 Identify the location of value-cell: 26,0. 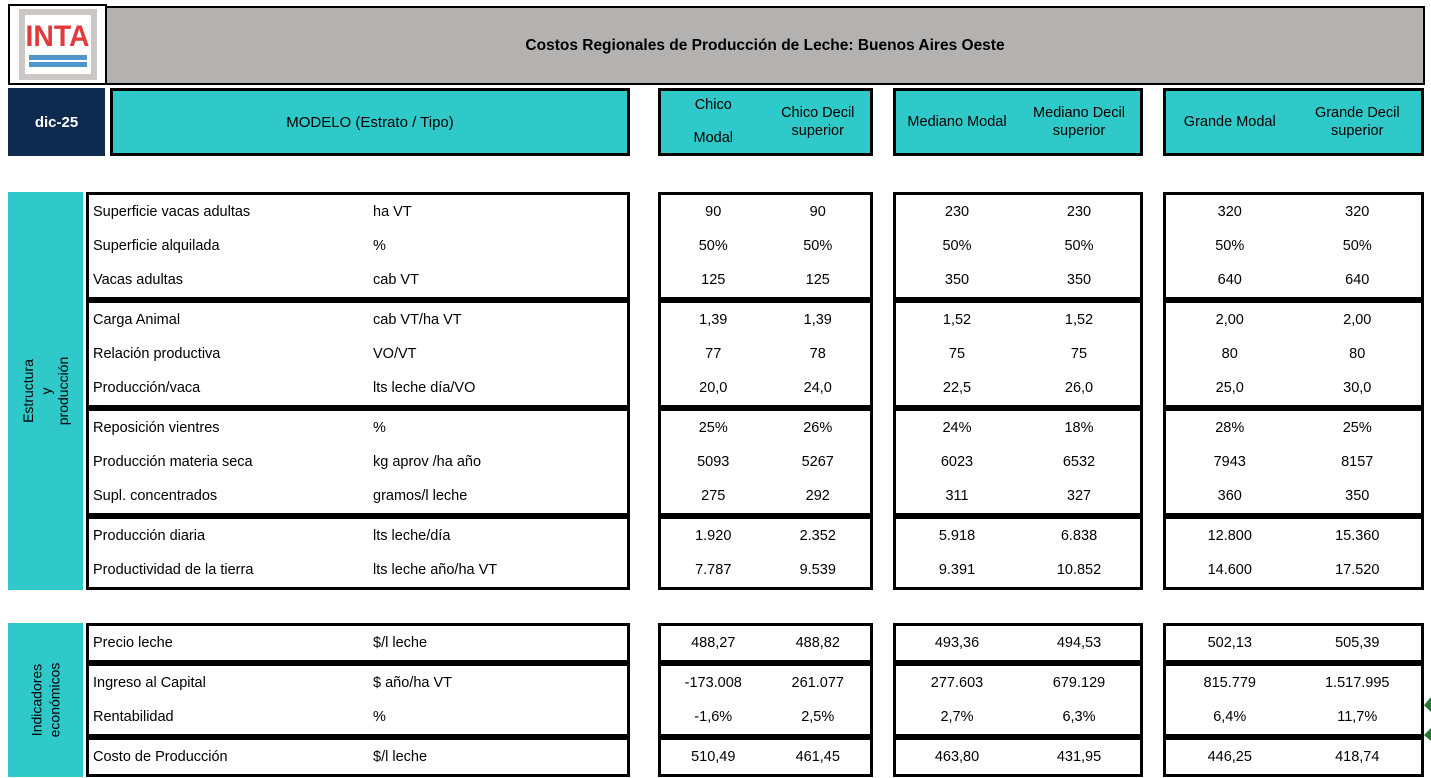
(1079, 388).